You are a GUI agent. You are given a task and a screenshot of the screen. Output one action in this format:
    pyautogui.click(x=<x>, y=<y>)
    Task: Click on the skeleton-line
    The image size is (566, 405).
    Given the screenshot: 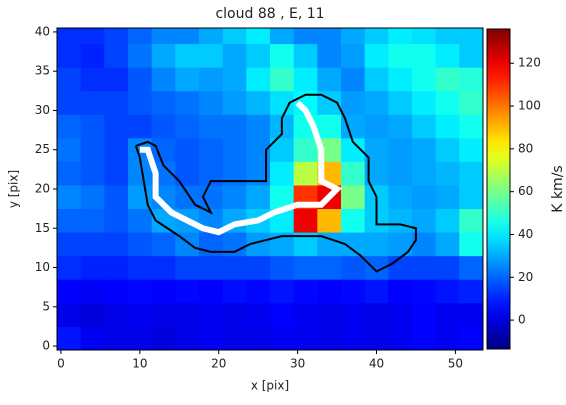 What is the action you would take?
    pyautogui.click(x=241, y=168)
    